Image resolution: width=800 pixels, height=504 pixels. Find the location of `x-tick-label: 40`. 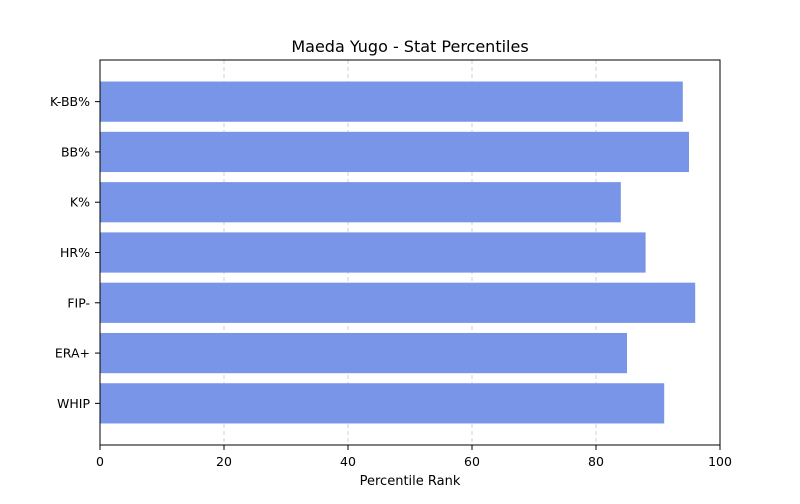

x-tick-label: 40 is located at coordinates (348, 461).